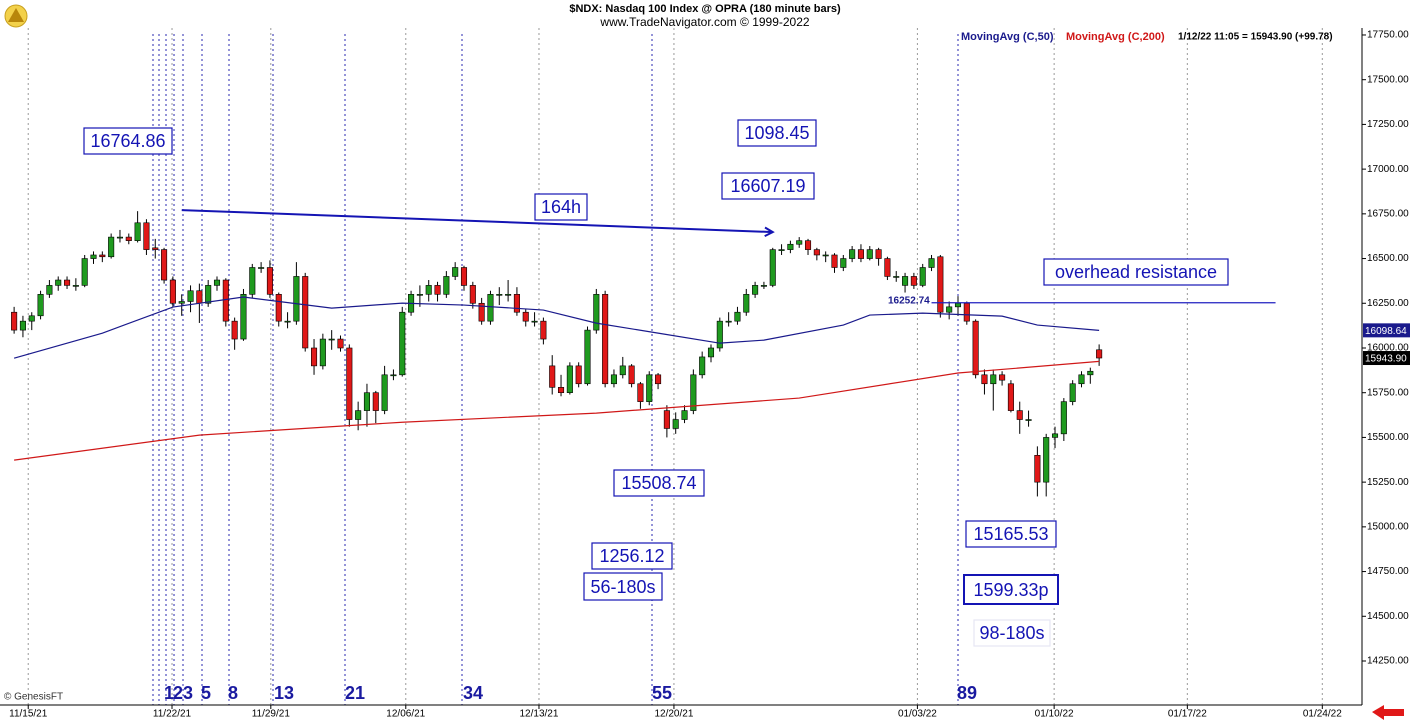 This screenshot has width=1410, height=723. What do you see at coordinates (570, 693) in the screenshot?
I see `cycle-labels: 1 2 3 5 8 13 21 34 55 89` at bounding box center [570, 693].